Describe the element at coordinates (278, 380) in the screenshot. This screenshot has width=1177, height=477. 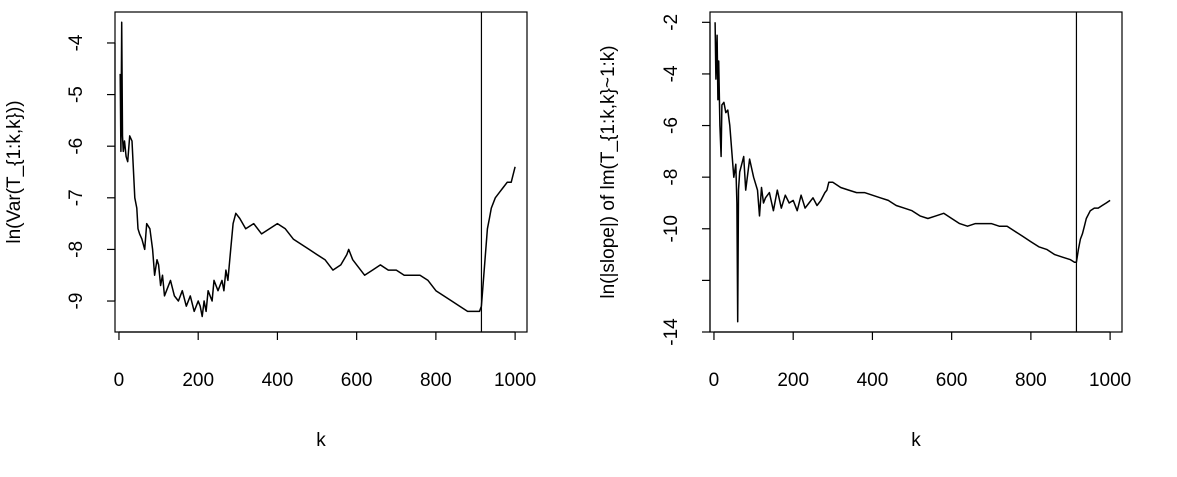
I see `left-x-tick-label: 400` at that location.